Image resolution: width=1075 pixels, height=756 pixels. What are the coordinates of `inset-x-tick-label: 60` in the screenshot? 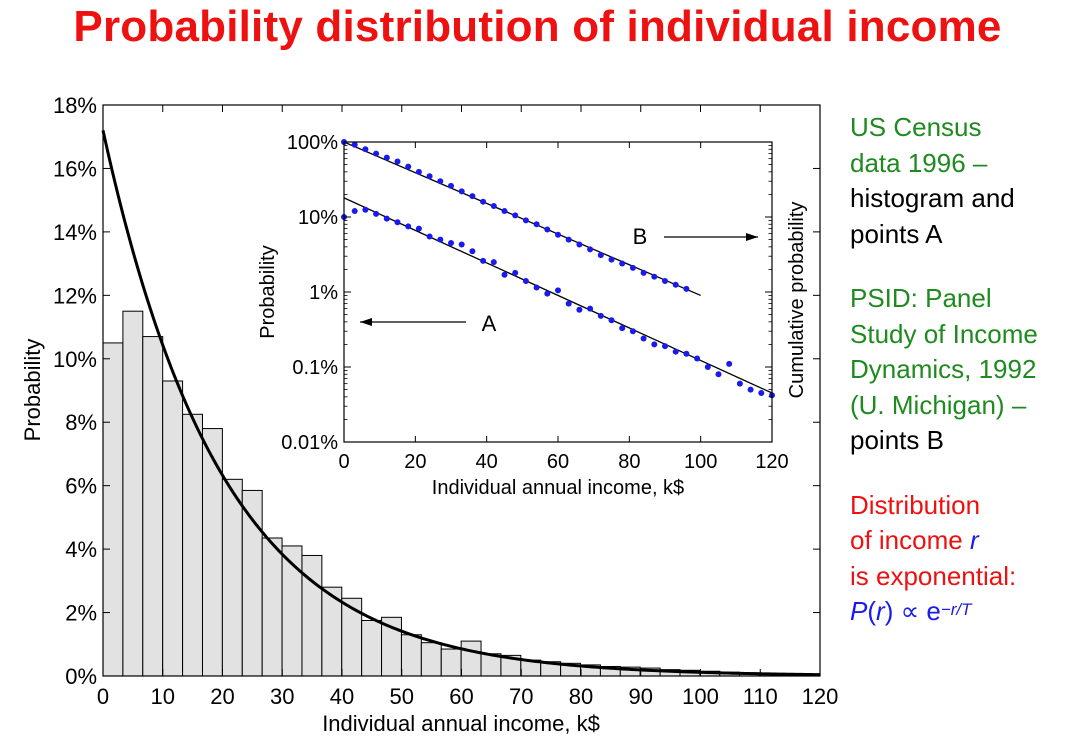 It's located at (558, 462).